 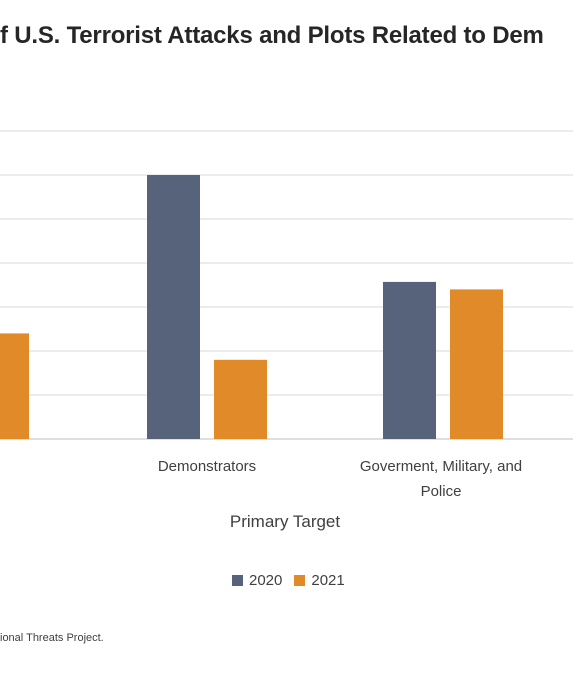 I want to click on legend-swatch-2021, so click(x=300, y=580).